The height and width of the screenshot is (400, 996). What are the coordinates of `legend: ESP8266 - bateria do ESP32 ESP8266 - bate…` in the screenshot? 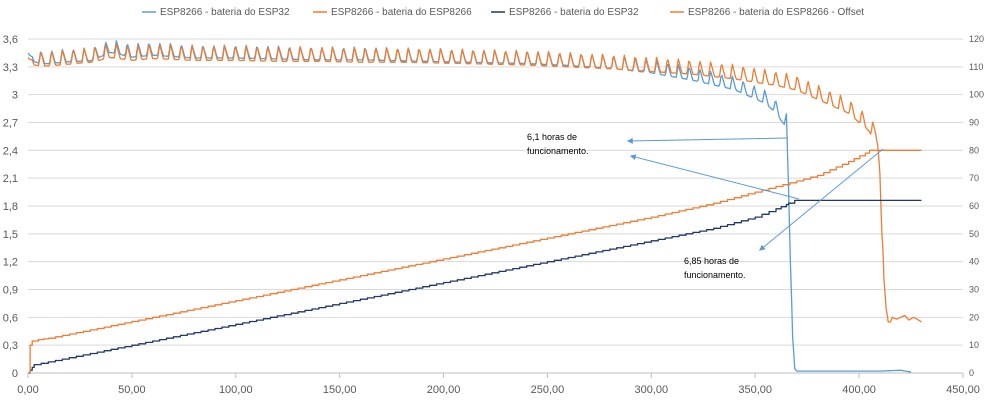 It's located at (503, 12).